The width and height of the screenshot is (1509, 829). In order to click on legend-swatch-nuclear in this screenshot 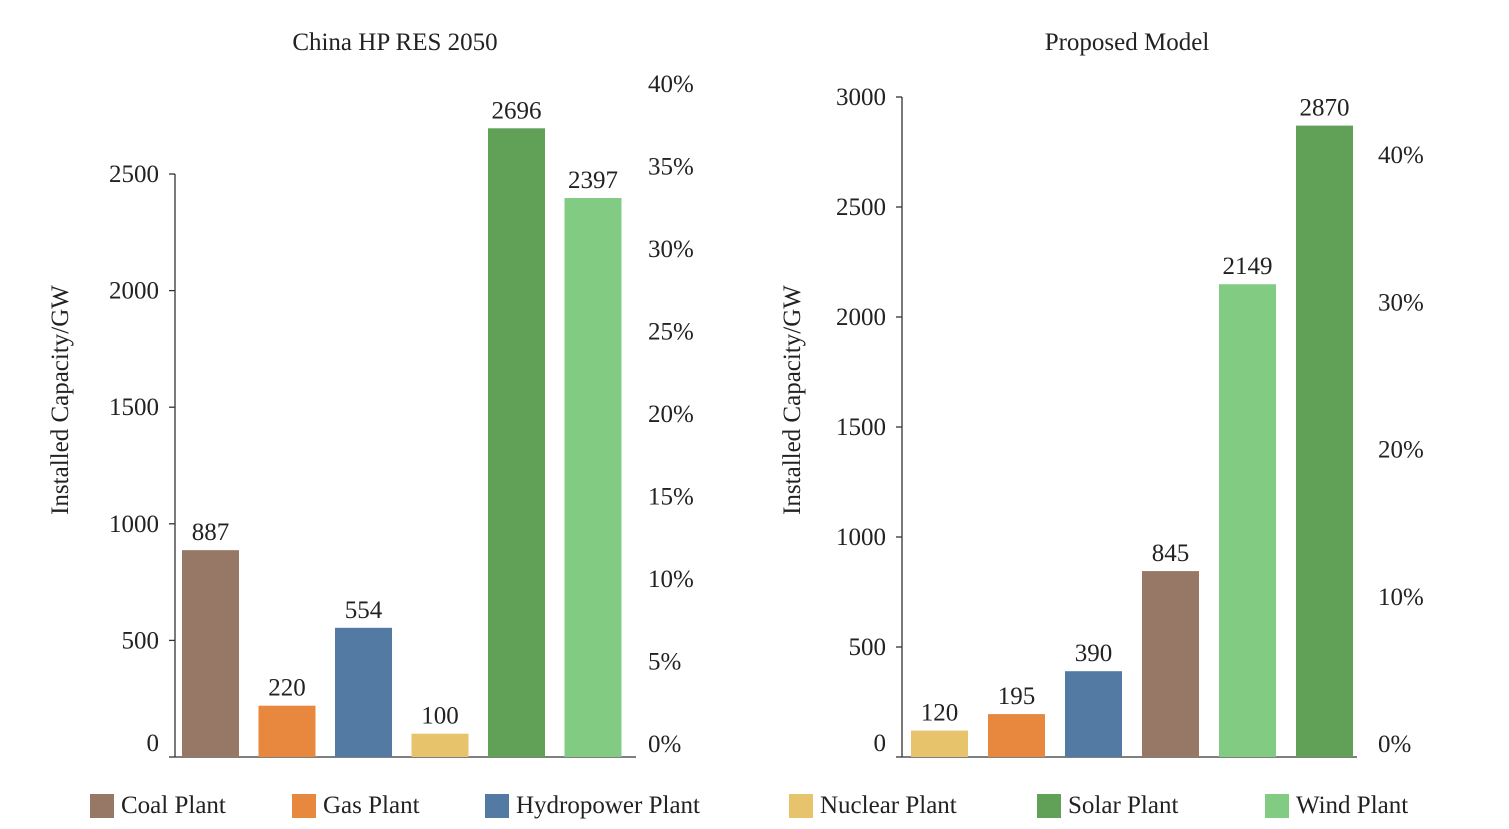, I will do `click(801, 806)`.